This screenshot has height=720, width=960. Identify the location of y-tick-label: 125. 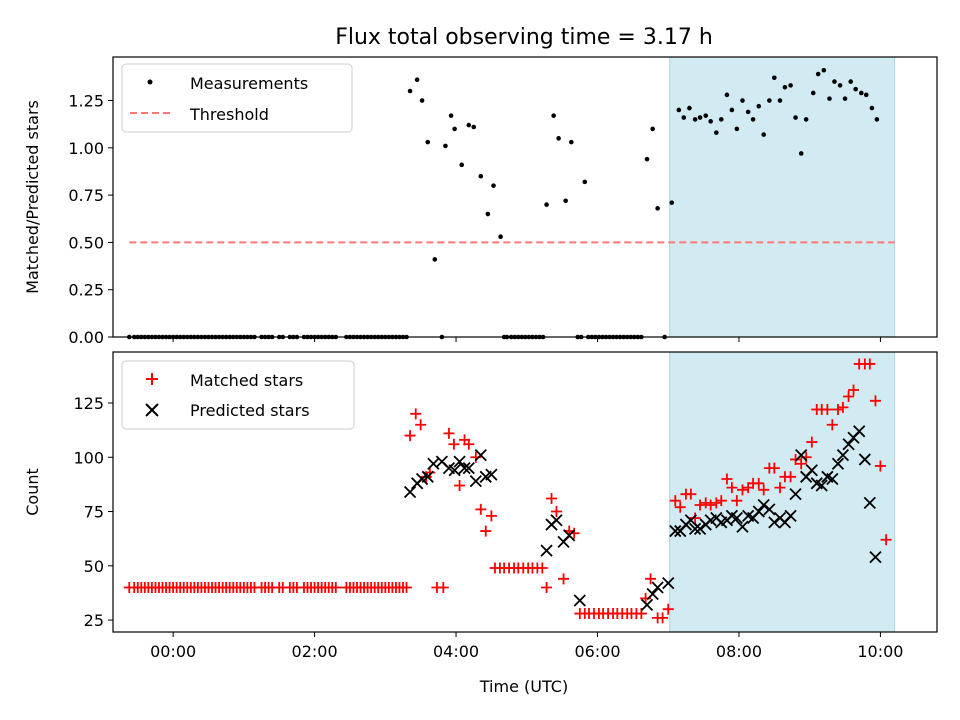
(88, 403).